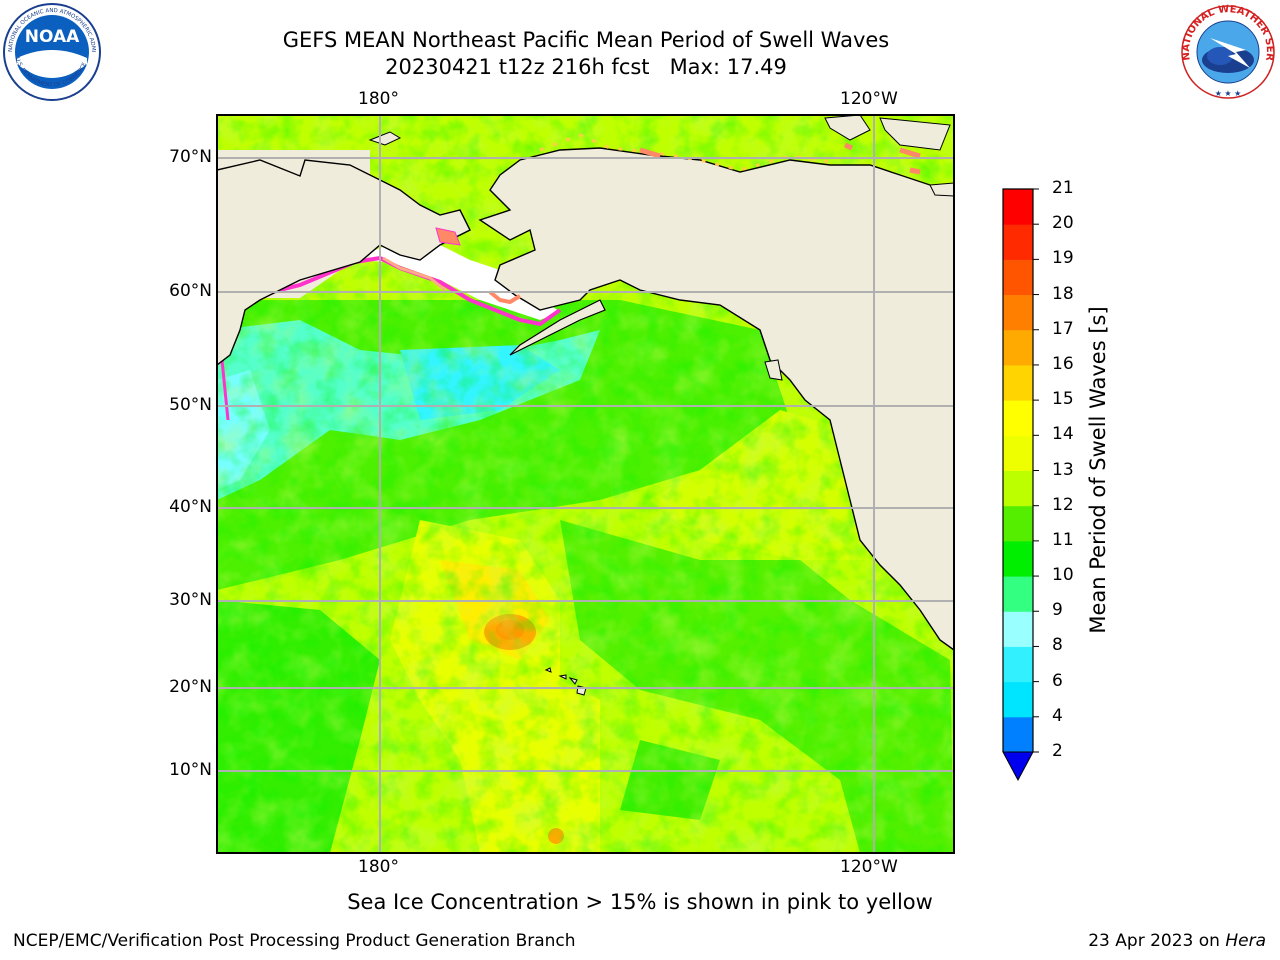 This screenshot has width=1280, height=960. What do you see at coordinates (1098, 470) in the screenshot?
I see `colorbar-label: Mean Period of Swell Waves [s]` at bounding box center [1098, 470].